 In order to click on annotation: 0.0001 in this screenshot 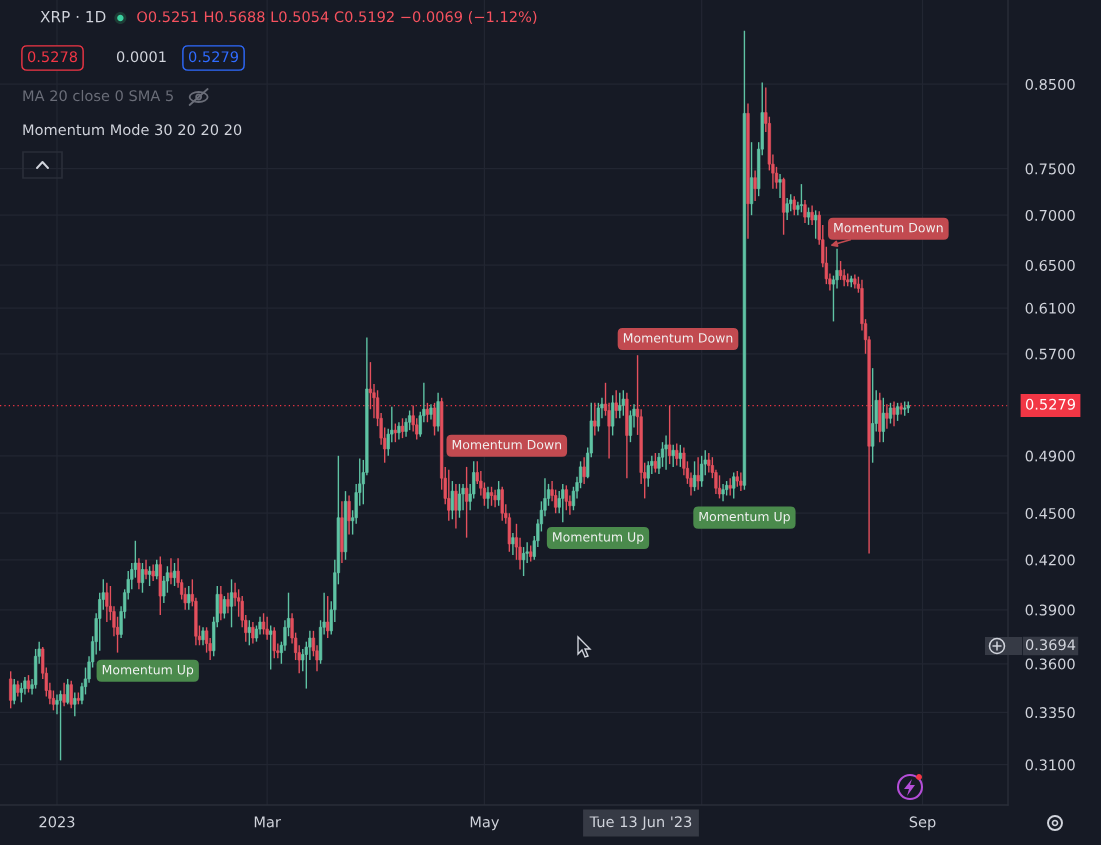, I will do `click(141, 57)`.